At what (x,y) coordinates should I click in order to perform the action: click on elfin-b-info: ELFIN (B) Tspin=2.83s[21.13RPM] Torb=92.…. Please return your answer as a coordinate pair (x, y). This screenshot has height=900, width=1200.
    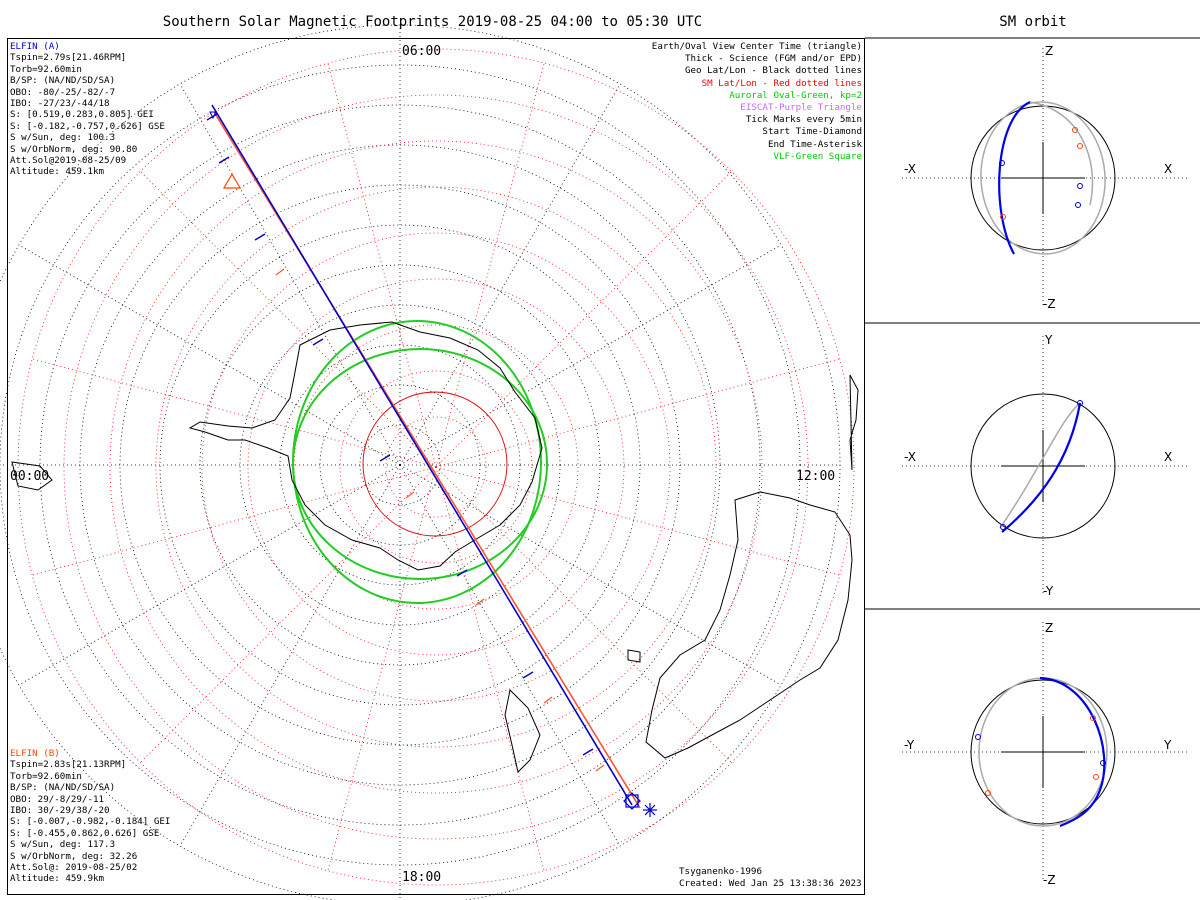
    Looking at the image, I should click on (90, 816).